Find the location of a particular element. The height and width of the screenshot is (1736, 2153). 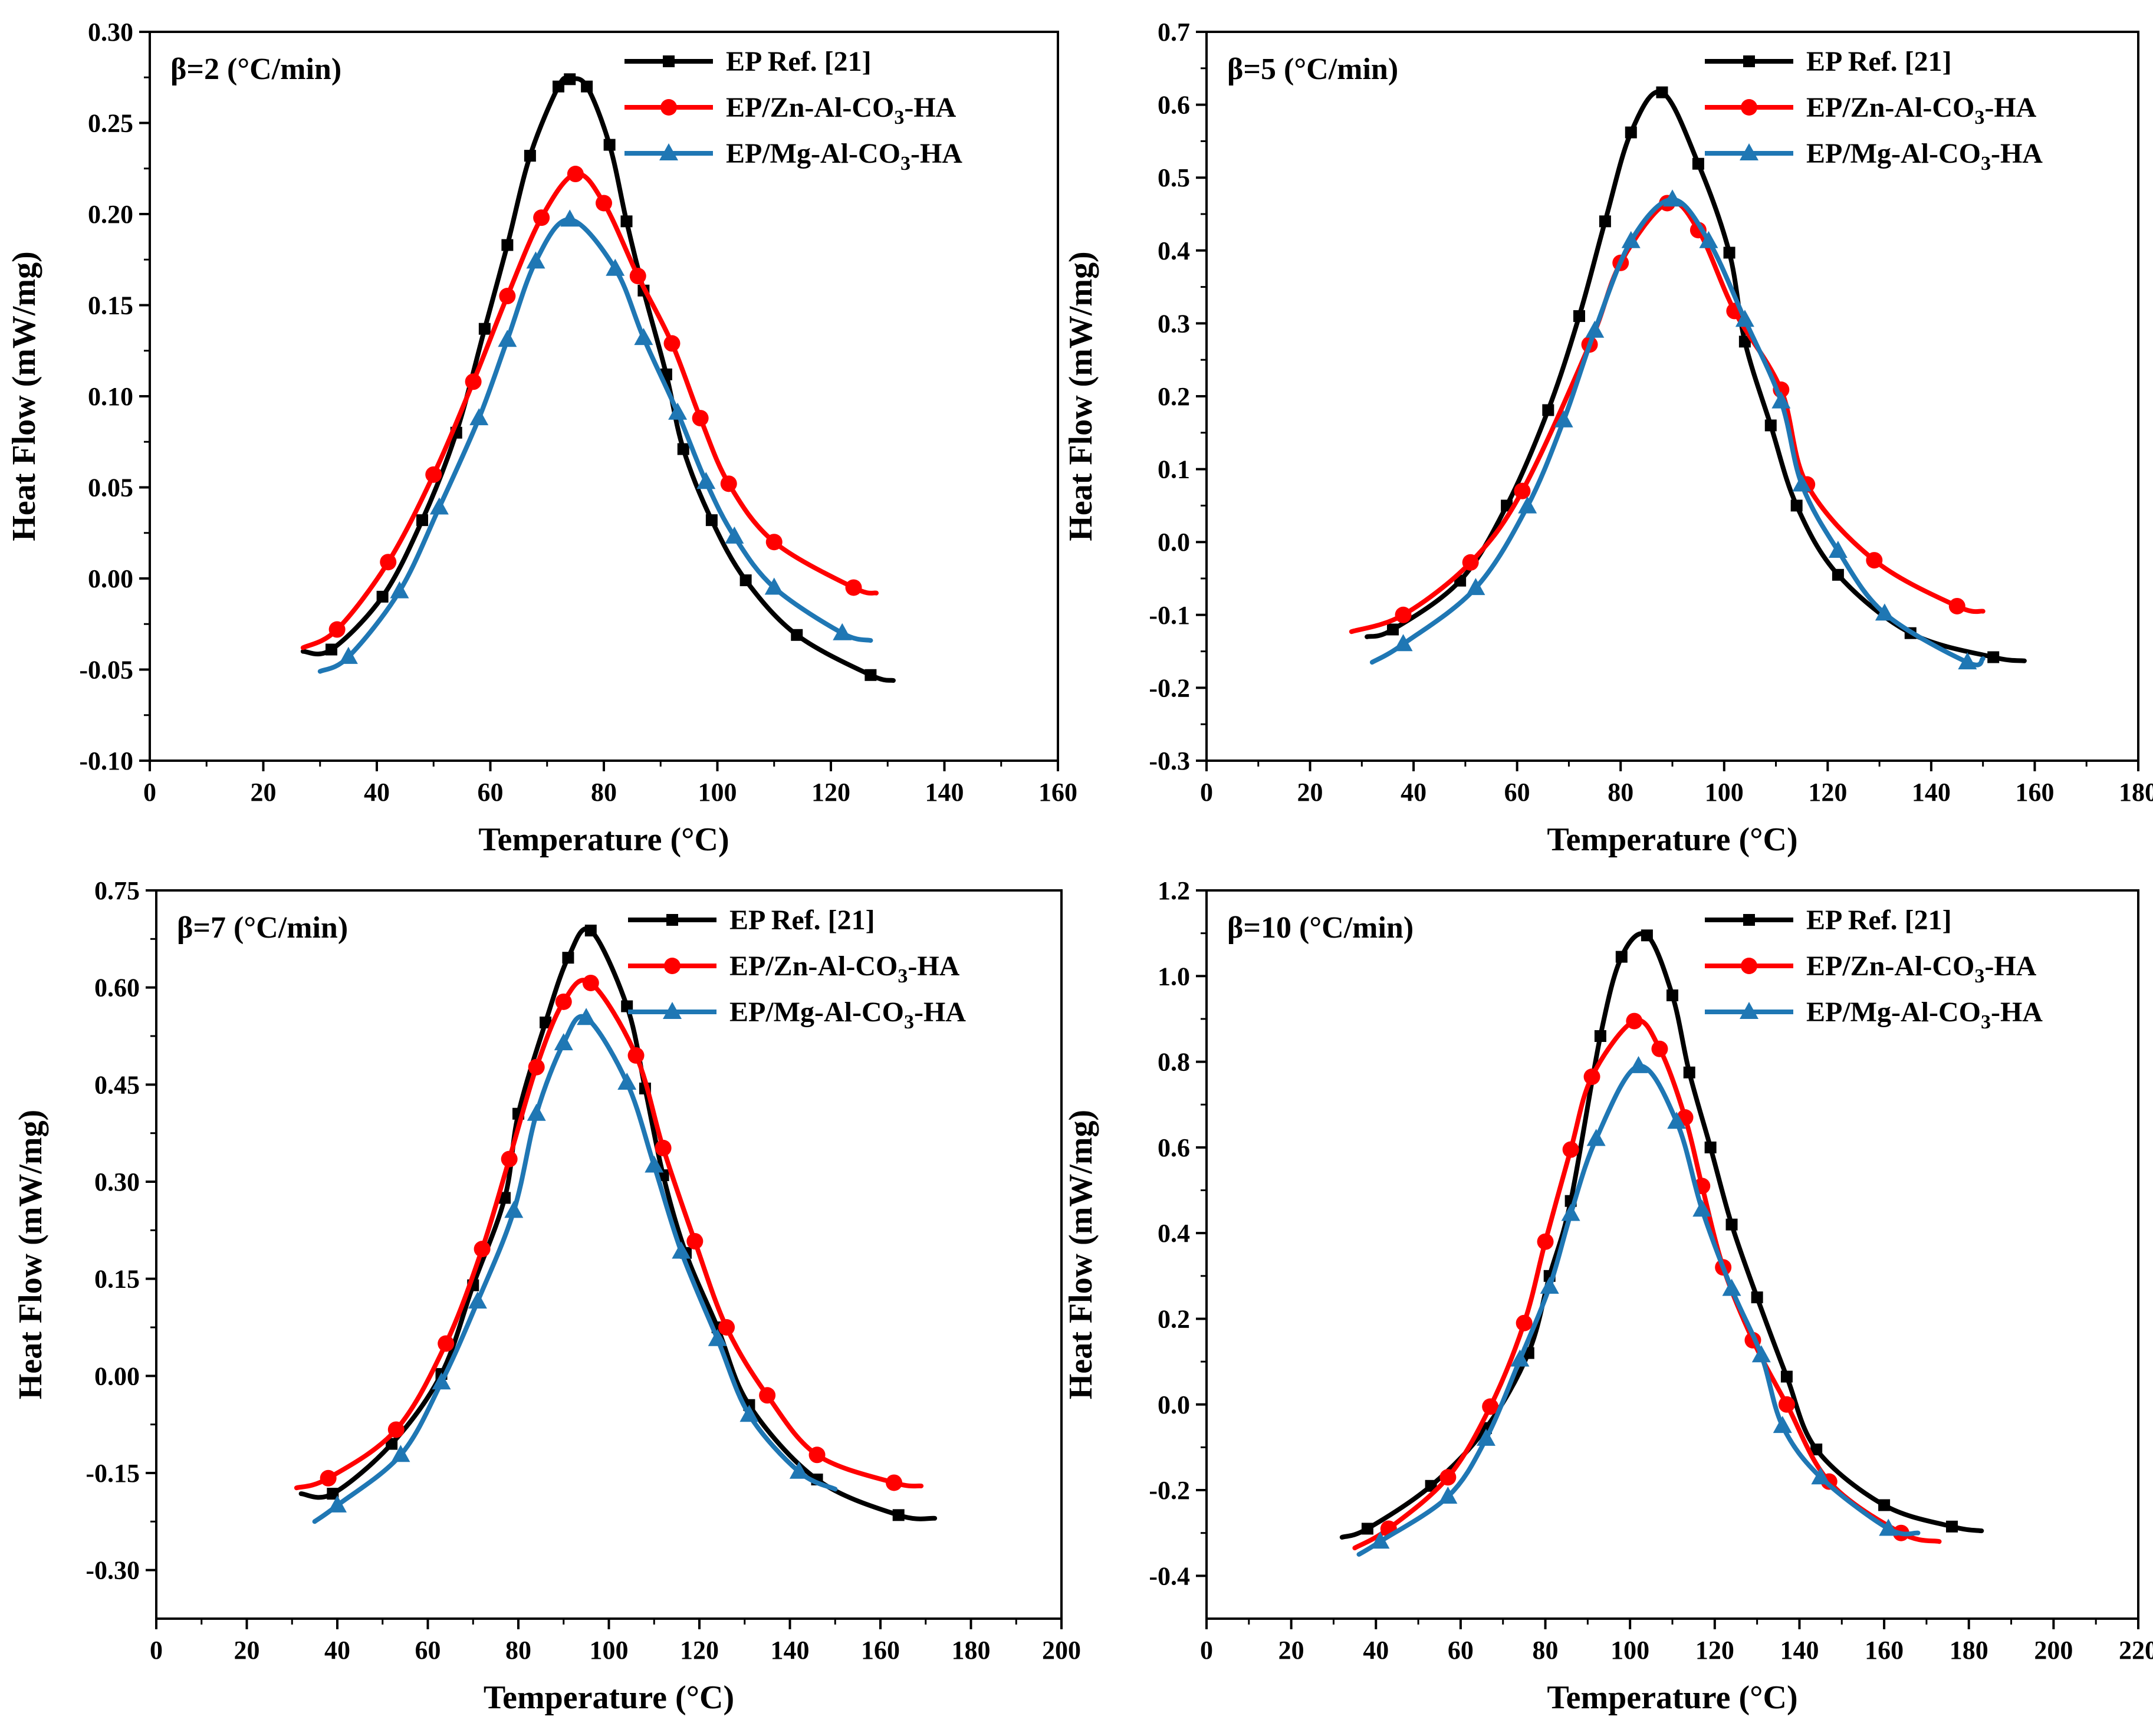

y-tick-label: 0.00 is located at coordinates (117, 1376).